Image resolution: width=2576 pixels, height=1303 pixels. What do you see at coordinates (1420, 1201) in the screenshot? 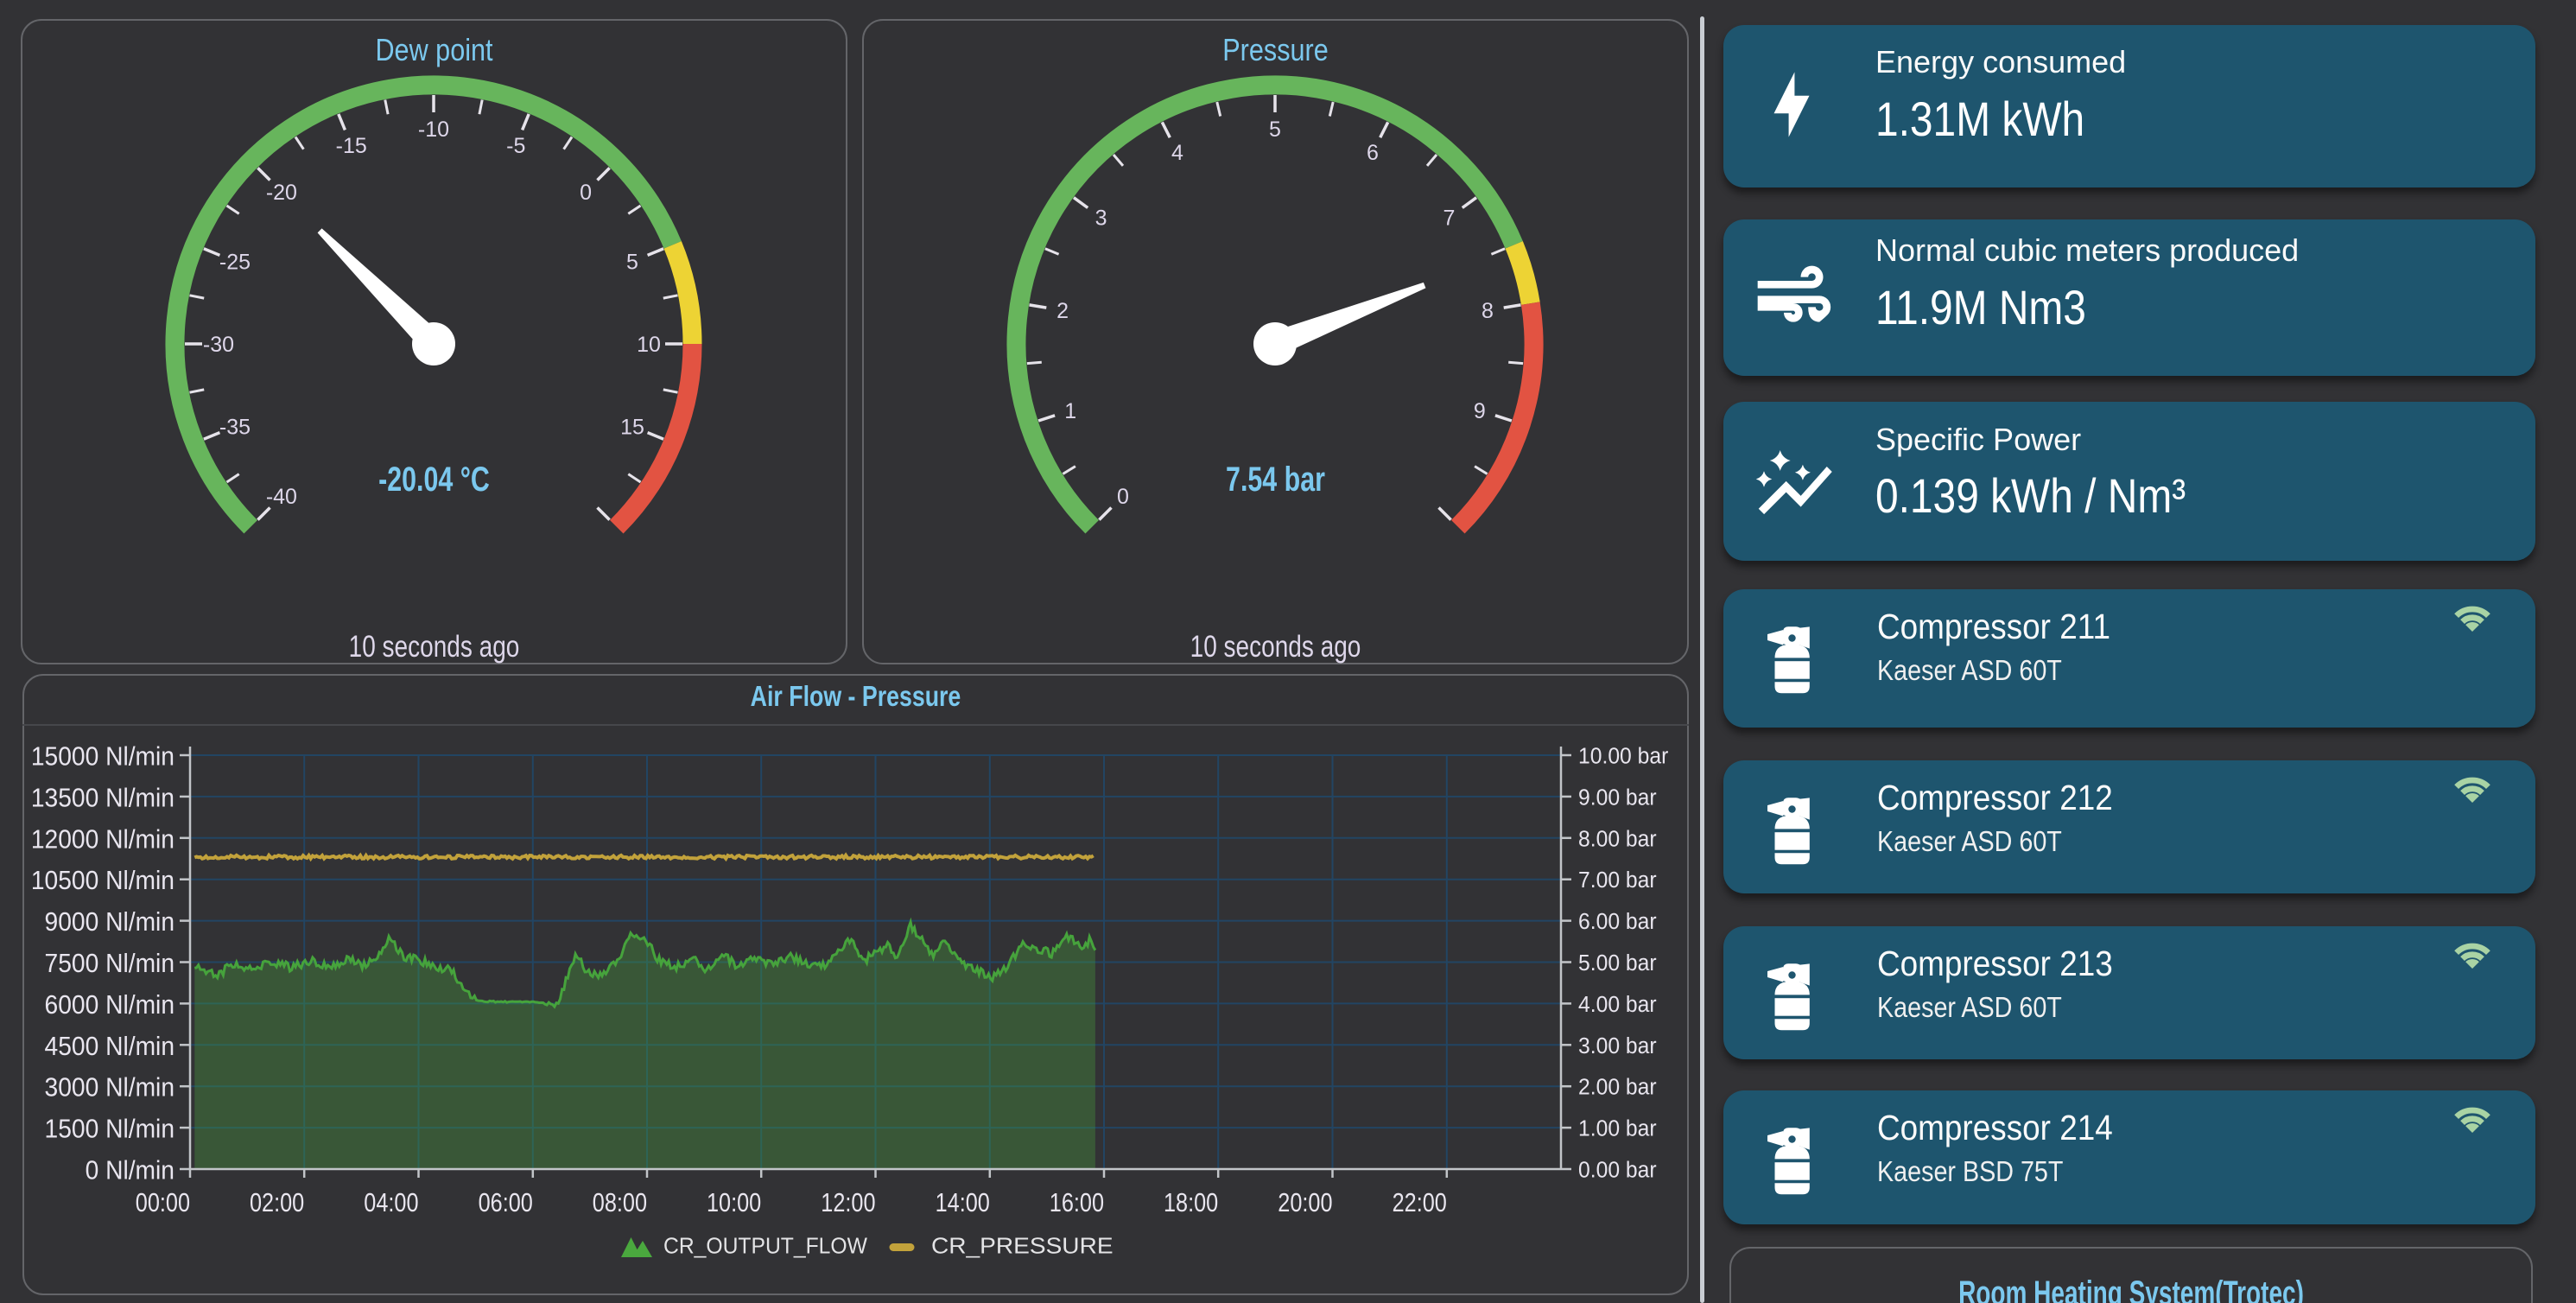
I see `svg-text: 22:00` at bounding box center [1420, 1201].